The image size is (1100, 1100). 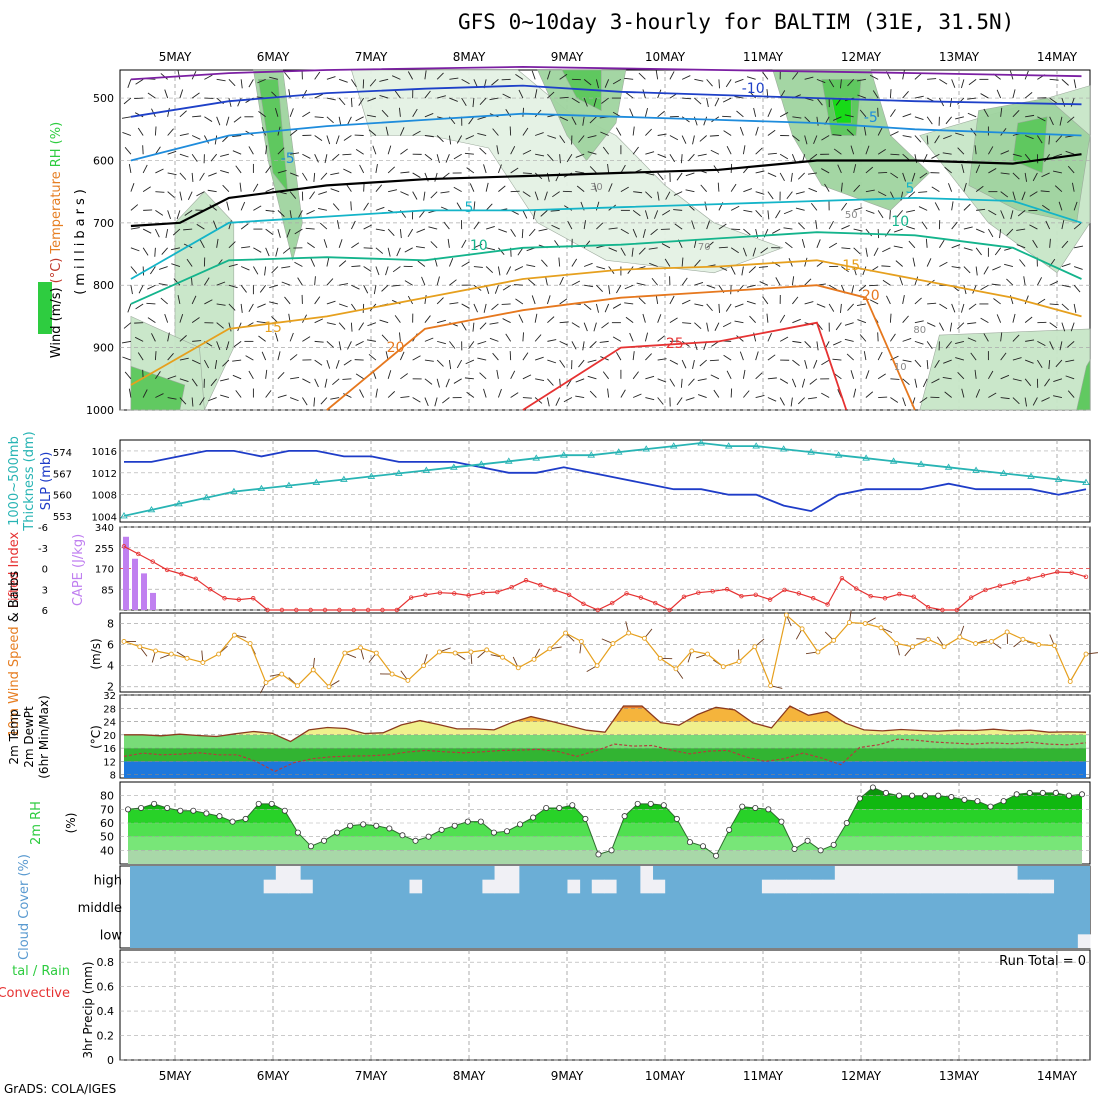 I want to click on isotherm-line, so click(x=606, y=190).